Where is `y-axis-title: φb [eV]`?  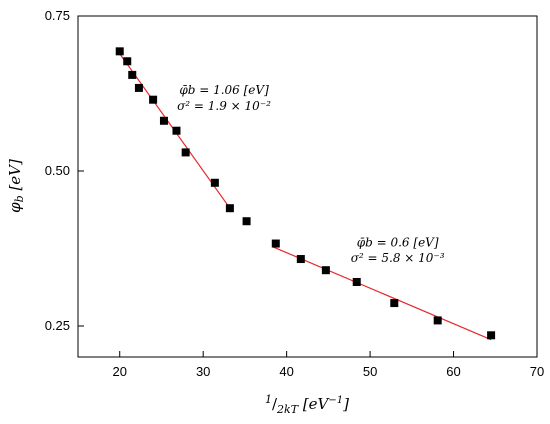 y-axis-title: φb [eV] is located at coordinates (16, 186).